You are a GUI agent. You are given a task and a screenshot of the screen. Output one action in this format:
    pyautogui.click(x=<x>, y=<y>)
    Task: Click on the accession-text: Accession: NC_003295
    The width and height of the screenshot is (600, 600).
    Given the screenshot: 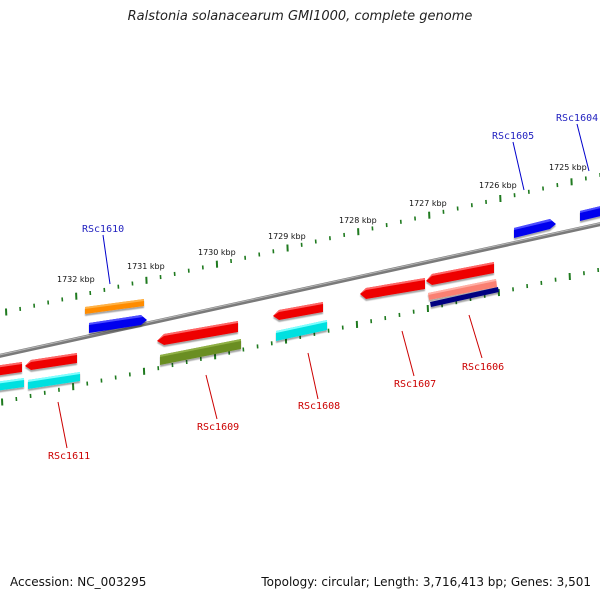 What is the action you would take?
    pyautogui.click(x=78, y=582)
    